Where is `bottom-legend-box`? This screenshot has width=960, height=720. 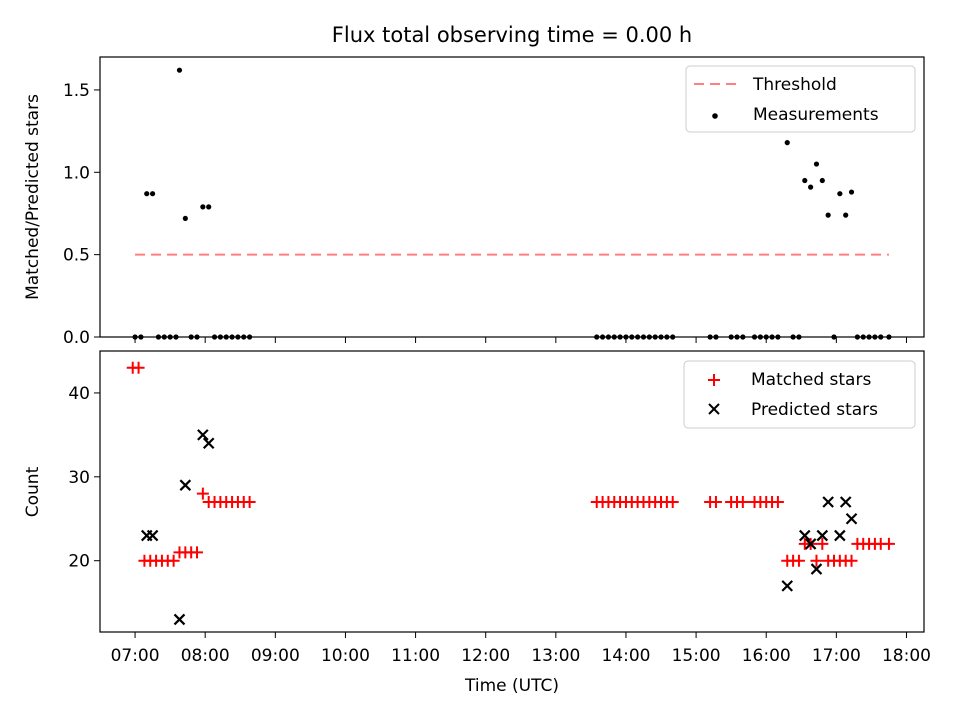 bottom-legend-box is located at coordinates (799, 394).